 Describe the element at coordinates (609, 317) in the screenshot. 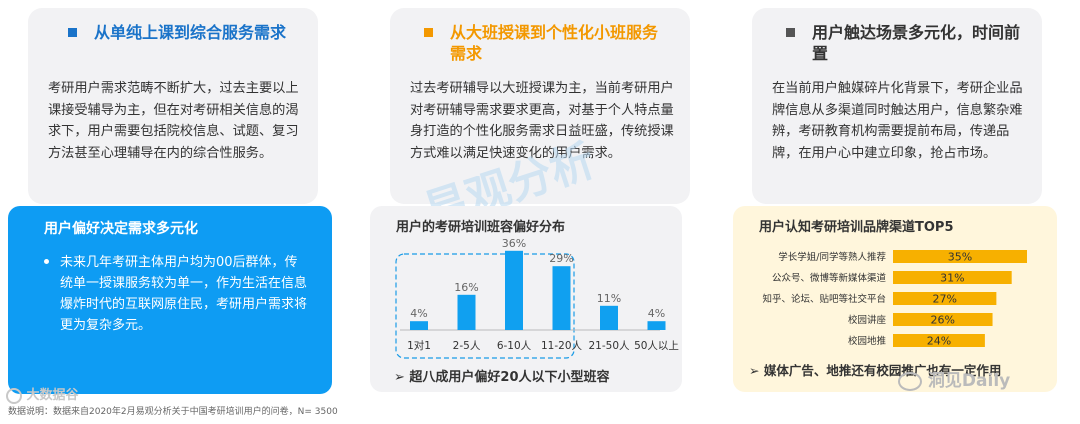

I see `bar-21-50人` at that location.